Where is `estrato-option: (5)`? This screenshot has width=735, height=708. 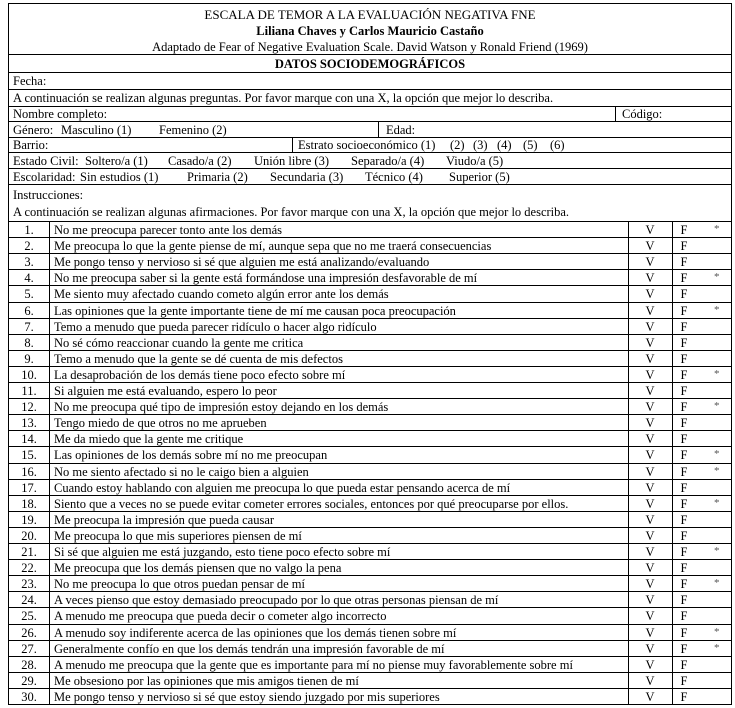
estrato-option: (5) is located at coordinates (530, 145).